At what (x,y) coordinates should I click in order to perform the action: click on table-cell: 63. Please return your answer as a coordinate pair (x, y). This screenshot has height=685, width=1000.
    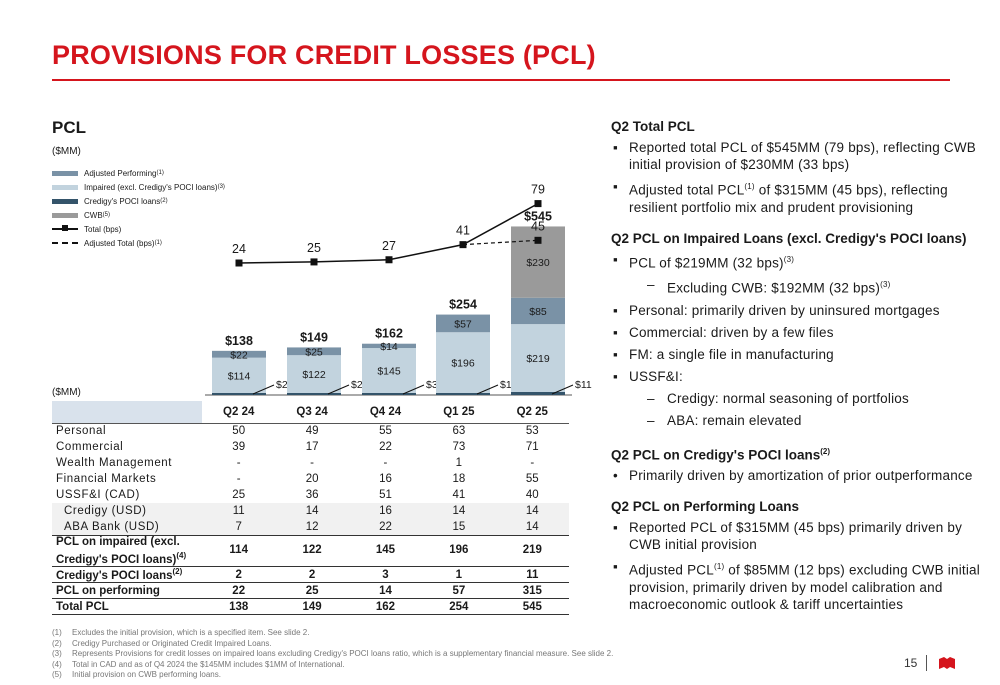
    Looking at the image, I should click on (459, 431).